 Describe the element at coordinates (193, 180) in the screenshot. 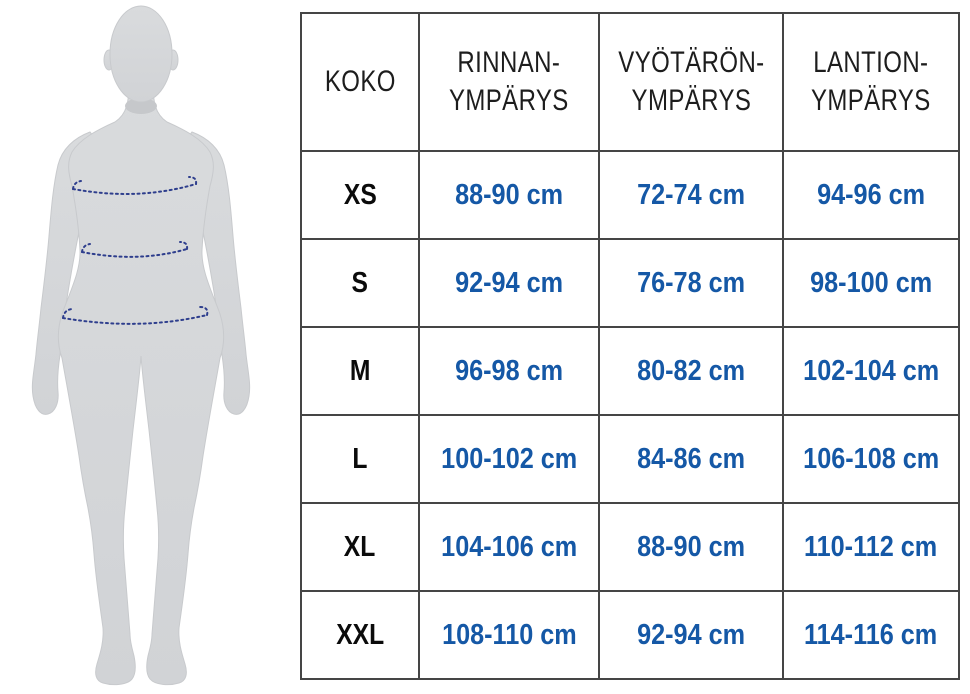

I see `chest-measure-hook-right` at that location.